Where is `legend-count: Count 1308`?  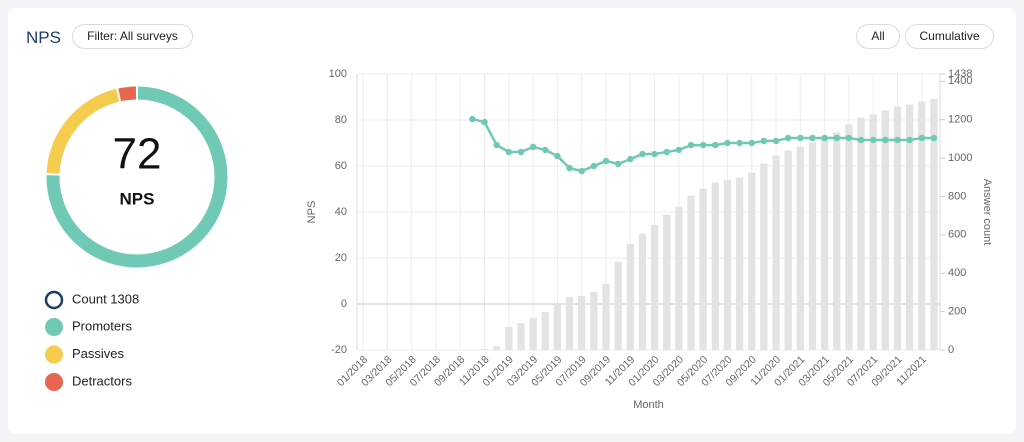
legend-count: Count 1308 is located at coordinates (105, 298).